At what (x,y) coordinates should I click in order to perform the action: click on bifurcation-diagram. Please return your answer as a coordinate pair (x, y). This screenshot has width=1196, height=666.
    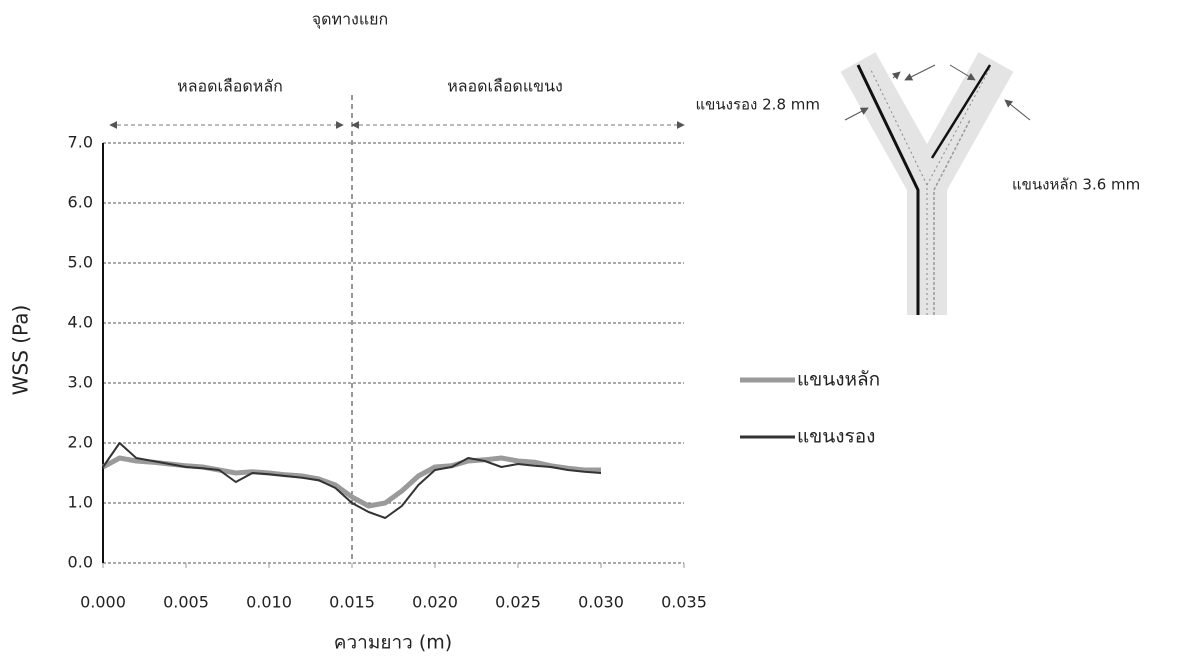
    Looking at the image, I should click on (935, 183).